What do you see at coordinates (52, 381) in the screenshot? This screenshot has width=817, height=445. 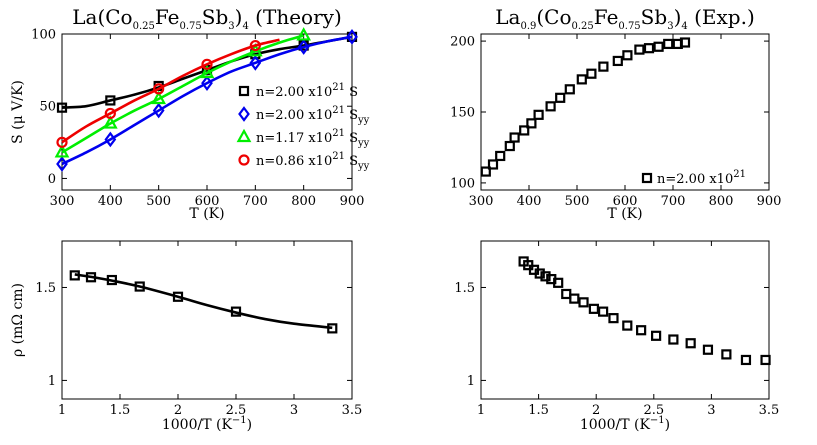 I see `y-tick-label: 1` at bounding box center [52, 381].